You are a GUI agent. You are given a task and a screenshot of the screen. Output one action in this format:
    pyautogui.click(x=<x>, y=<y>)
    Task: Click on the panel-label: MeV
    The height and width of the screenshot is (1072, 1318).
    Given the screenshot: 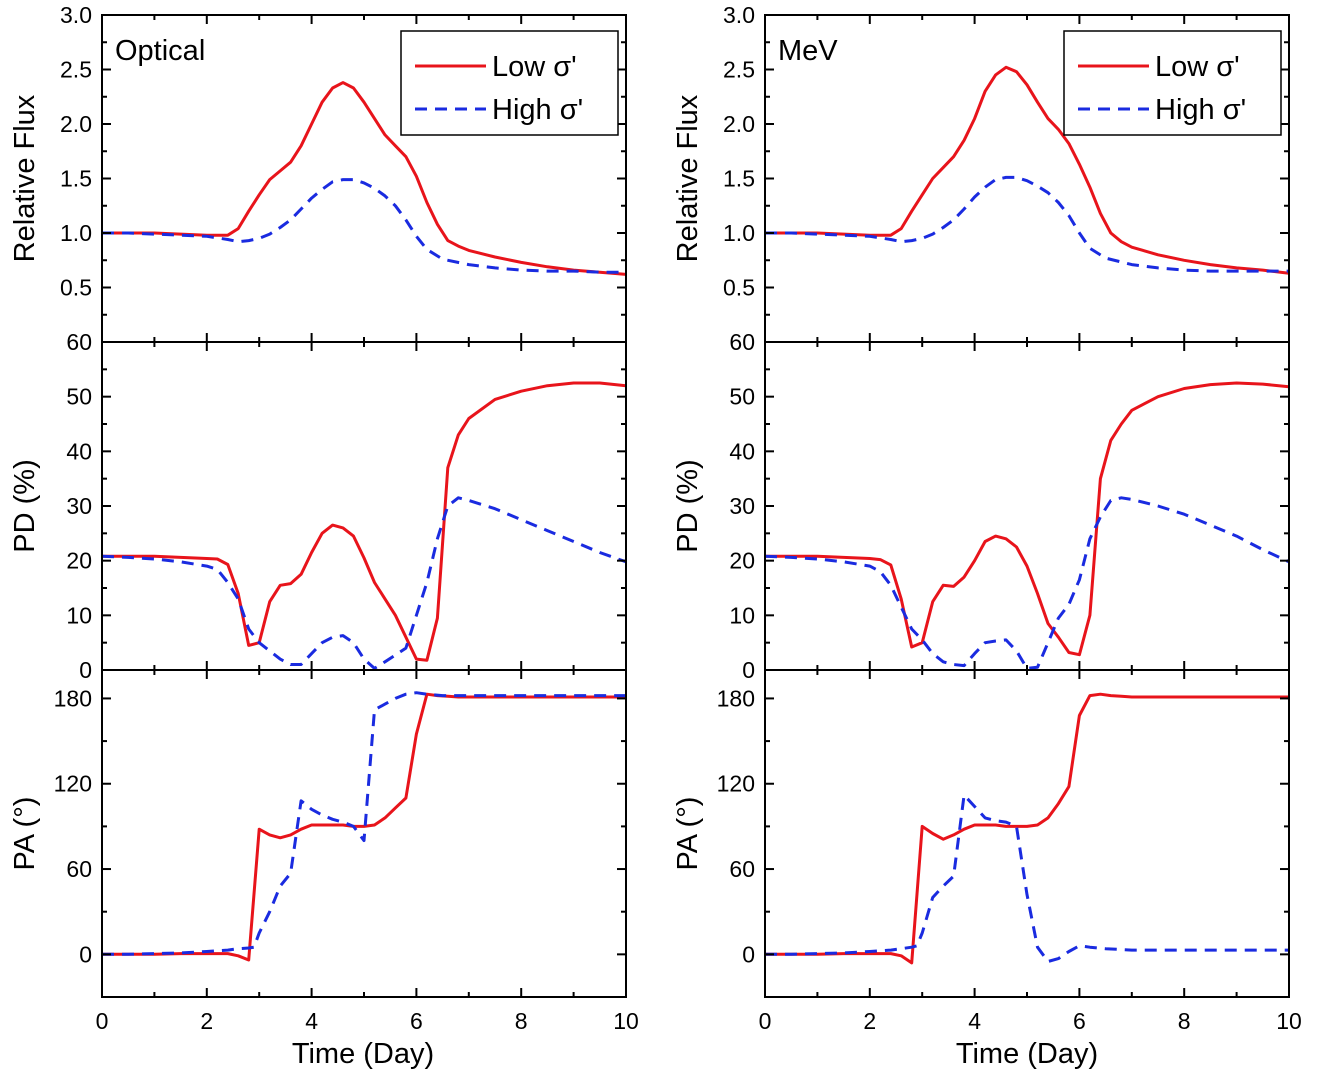 What is the action you would take?
    pyautogui.click(x=808, y=51)
    